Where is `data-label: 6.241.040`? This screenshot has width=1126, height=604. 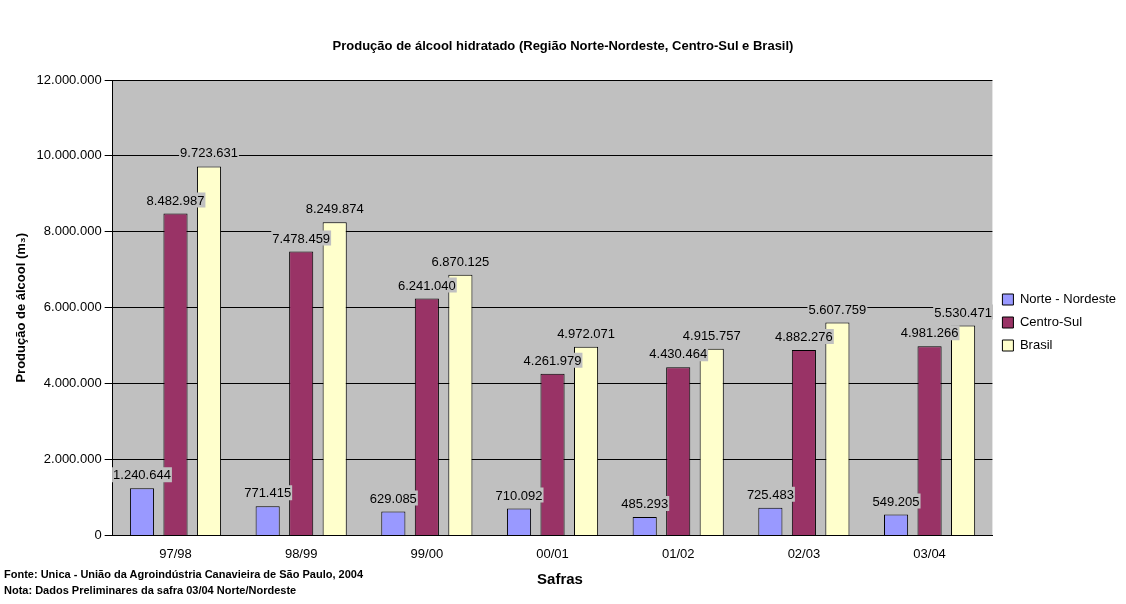
data-label: 6.241.040 is located at coordinates (426, 285).